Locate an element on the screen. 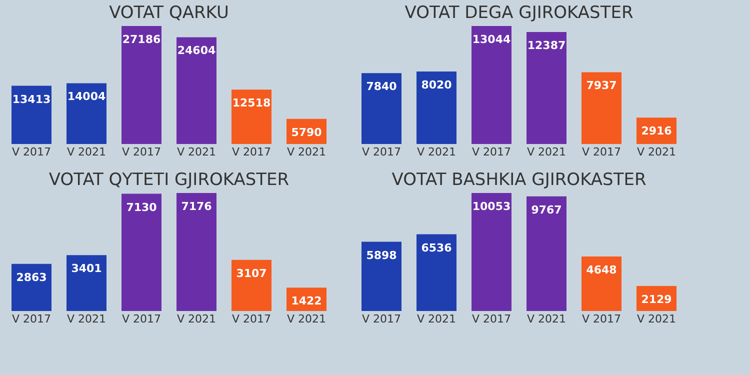 Image resolution: width=750 pixels, height=375 pixels. data-label: 7130 is located at coordinates (142, 207).